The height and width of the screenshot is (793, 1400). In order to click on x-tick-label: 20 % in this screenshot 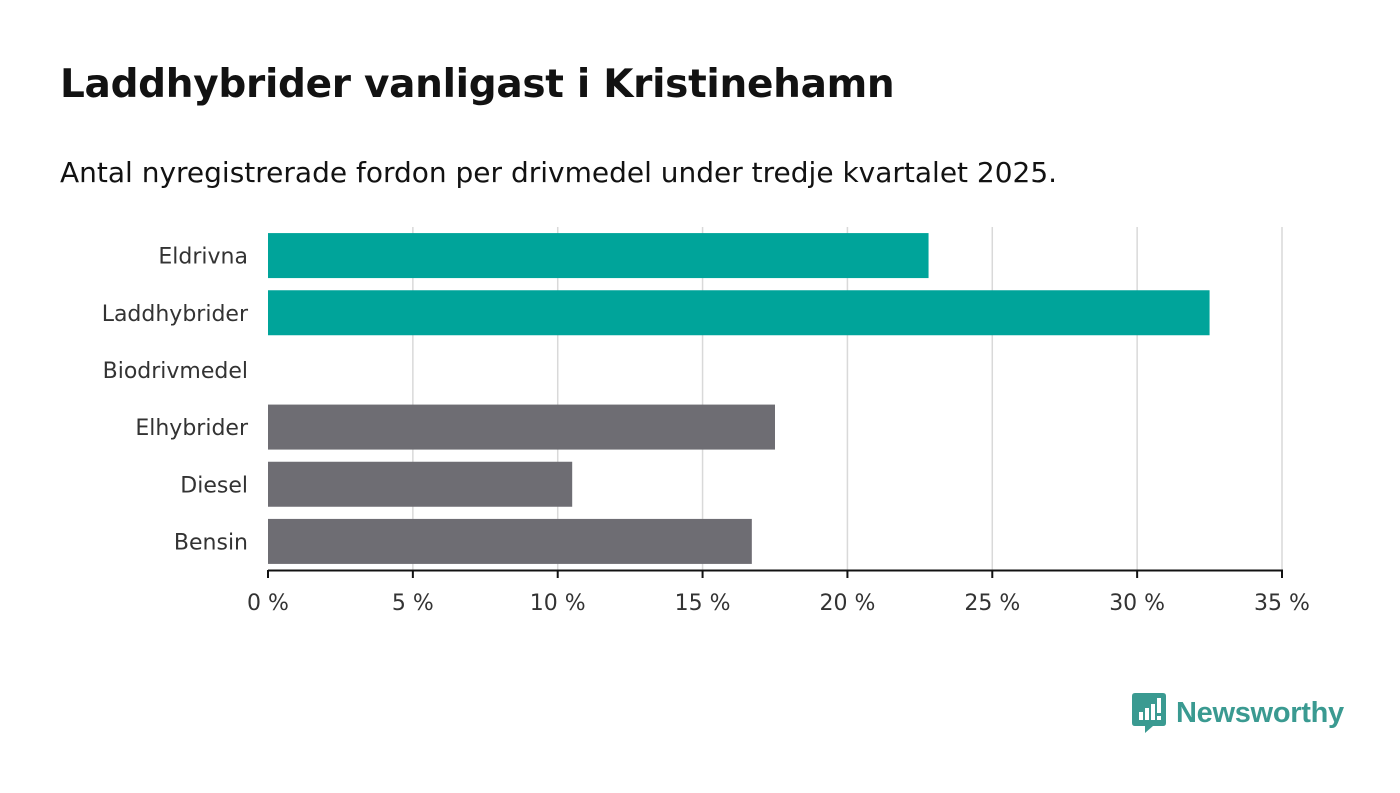, I will do `click(847, 603)`.